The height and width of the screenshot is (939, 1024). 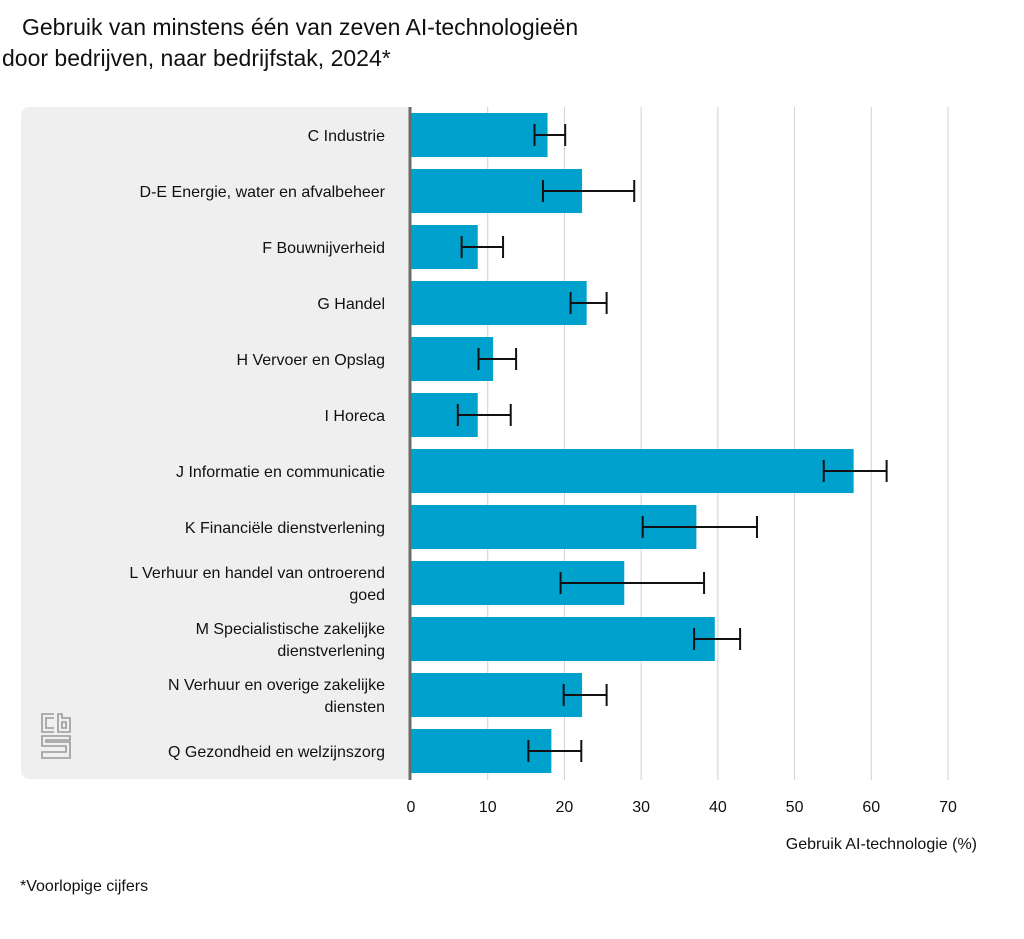 I want to click on category-label: goed, so click(x=367, y=595).